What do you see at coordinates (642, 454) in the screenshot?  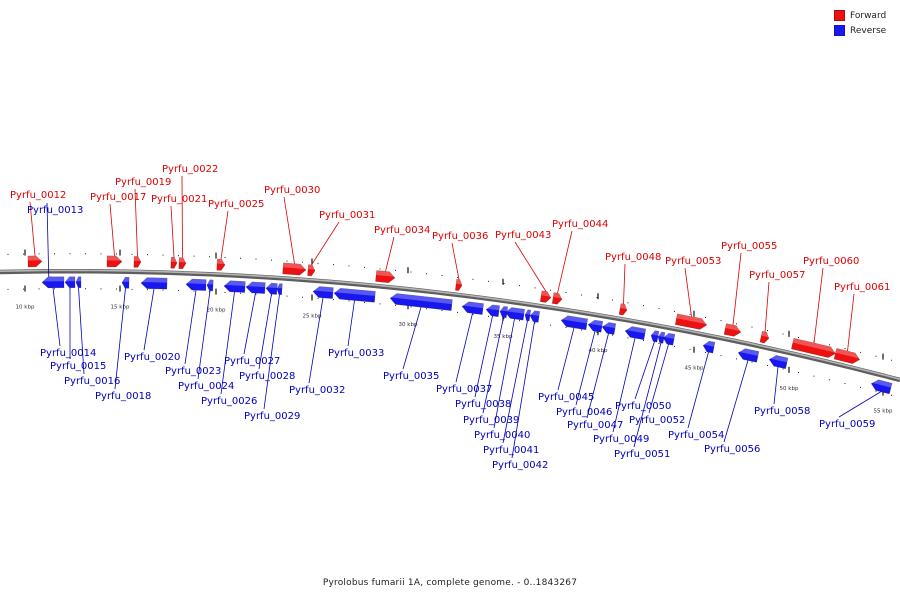 I see `gene-label: Pyrfu_0051` at bounding box center [642, 454].